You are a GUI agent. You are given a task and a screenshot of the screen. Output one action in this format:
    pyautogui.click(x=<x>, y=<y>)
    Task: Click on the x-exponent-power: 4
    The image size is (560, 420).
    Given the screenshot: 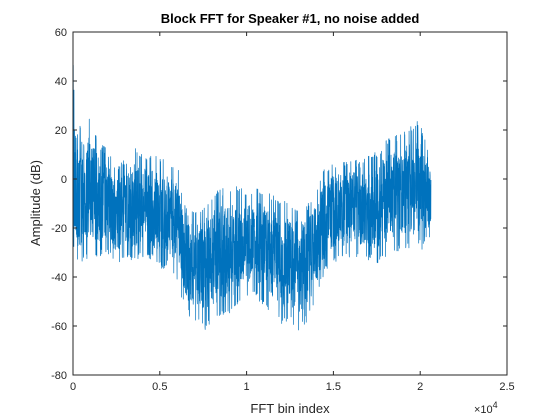 What is the action you would take?
    pyautogui.click(x=495, y=405)
    